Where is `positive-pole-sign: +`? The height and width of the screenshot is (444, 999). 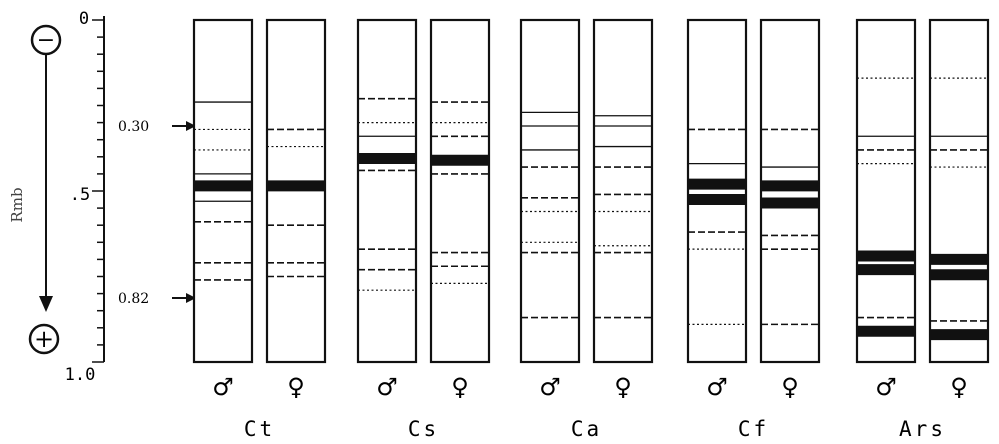
positive-pole-sign: + is located at coordinates (44, 339).